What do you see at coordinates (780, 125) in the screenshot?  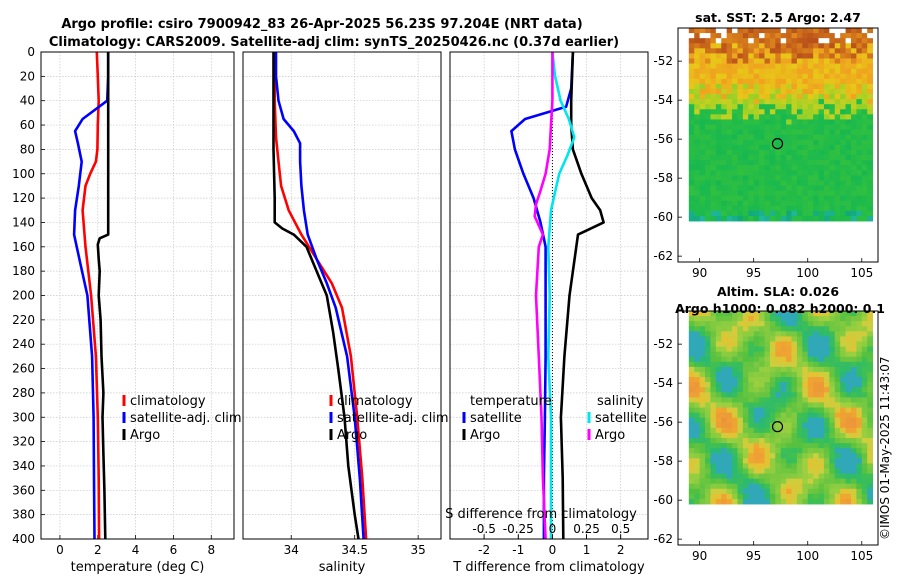 I see `map-field-cells` at bounding box center [780, 125].